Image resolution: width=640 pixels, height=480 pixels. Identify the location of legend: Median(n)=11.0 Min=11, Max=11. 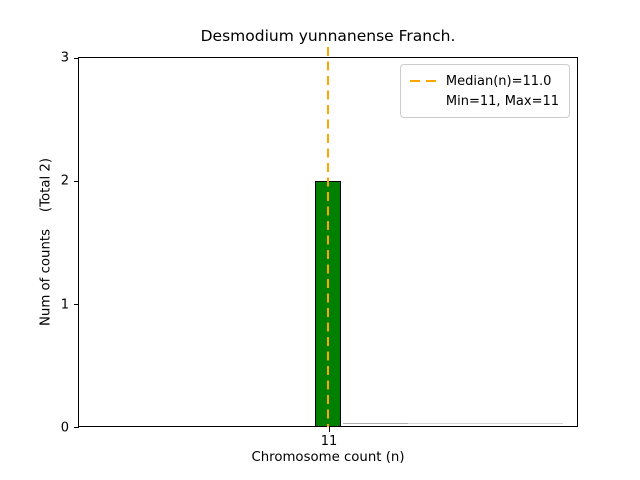
(484, 91).